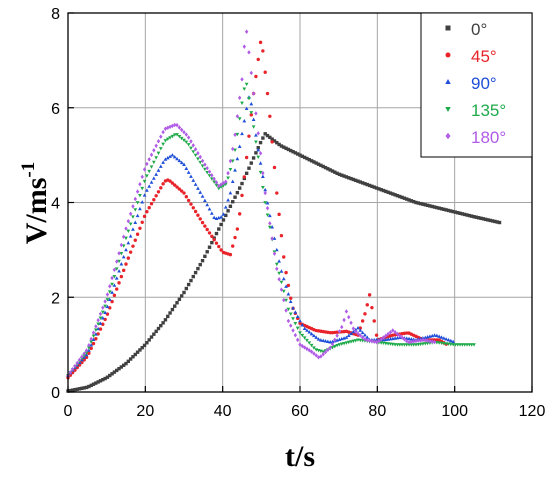  I want to click on x-tick-label: 20, so click(145, 411).